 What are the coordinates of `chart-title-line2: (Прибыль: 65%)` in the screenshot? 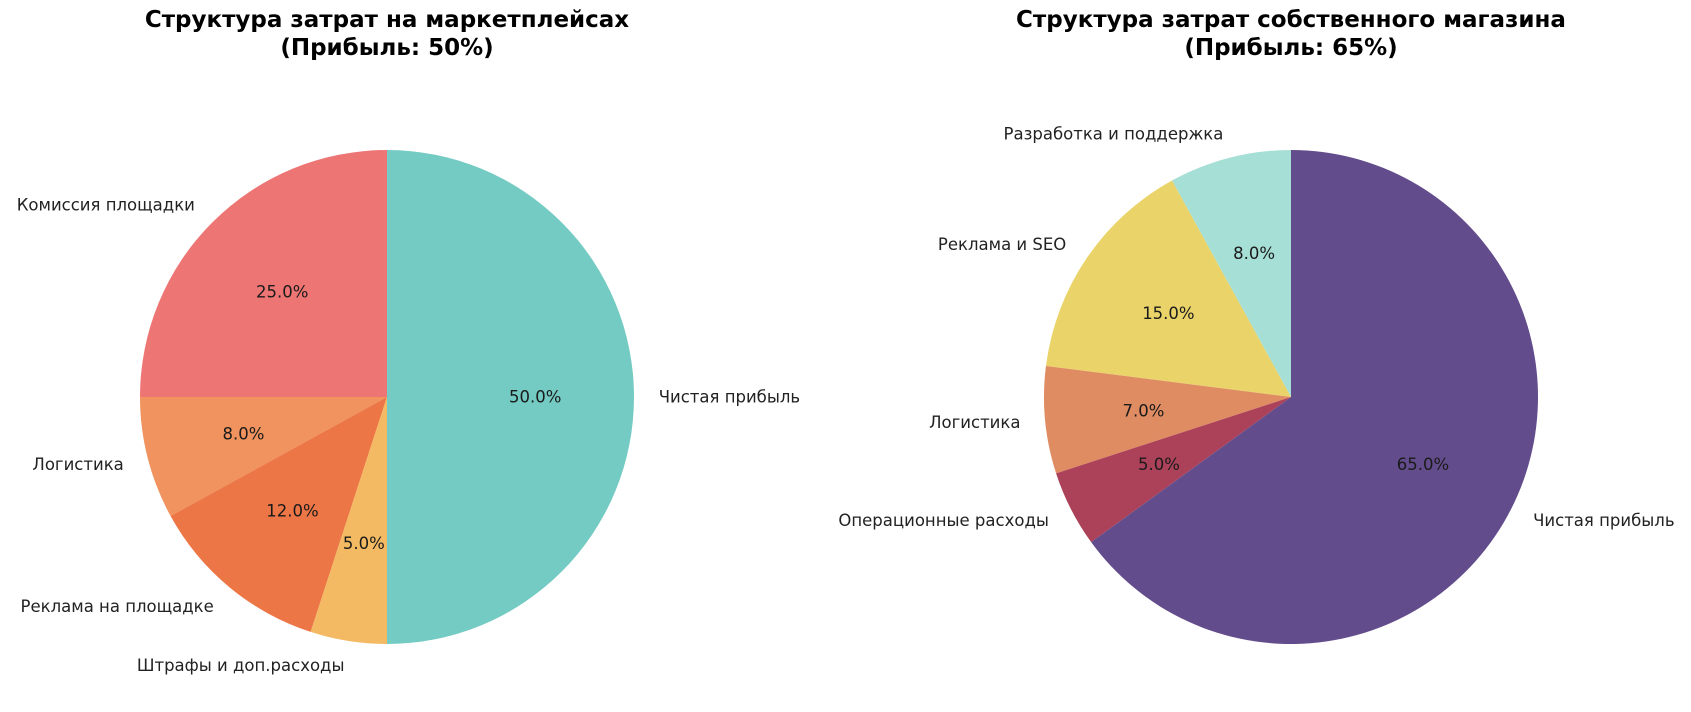 It's located at (1290, 48).